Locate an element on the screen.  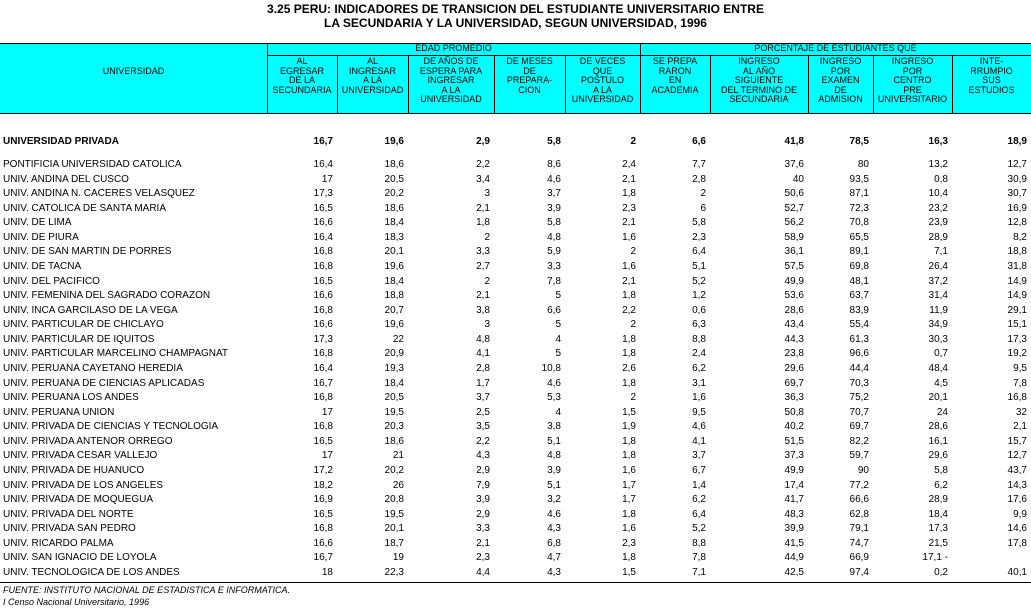
cell: 26 is located at coordinates (398, 485).